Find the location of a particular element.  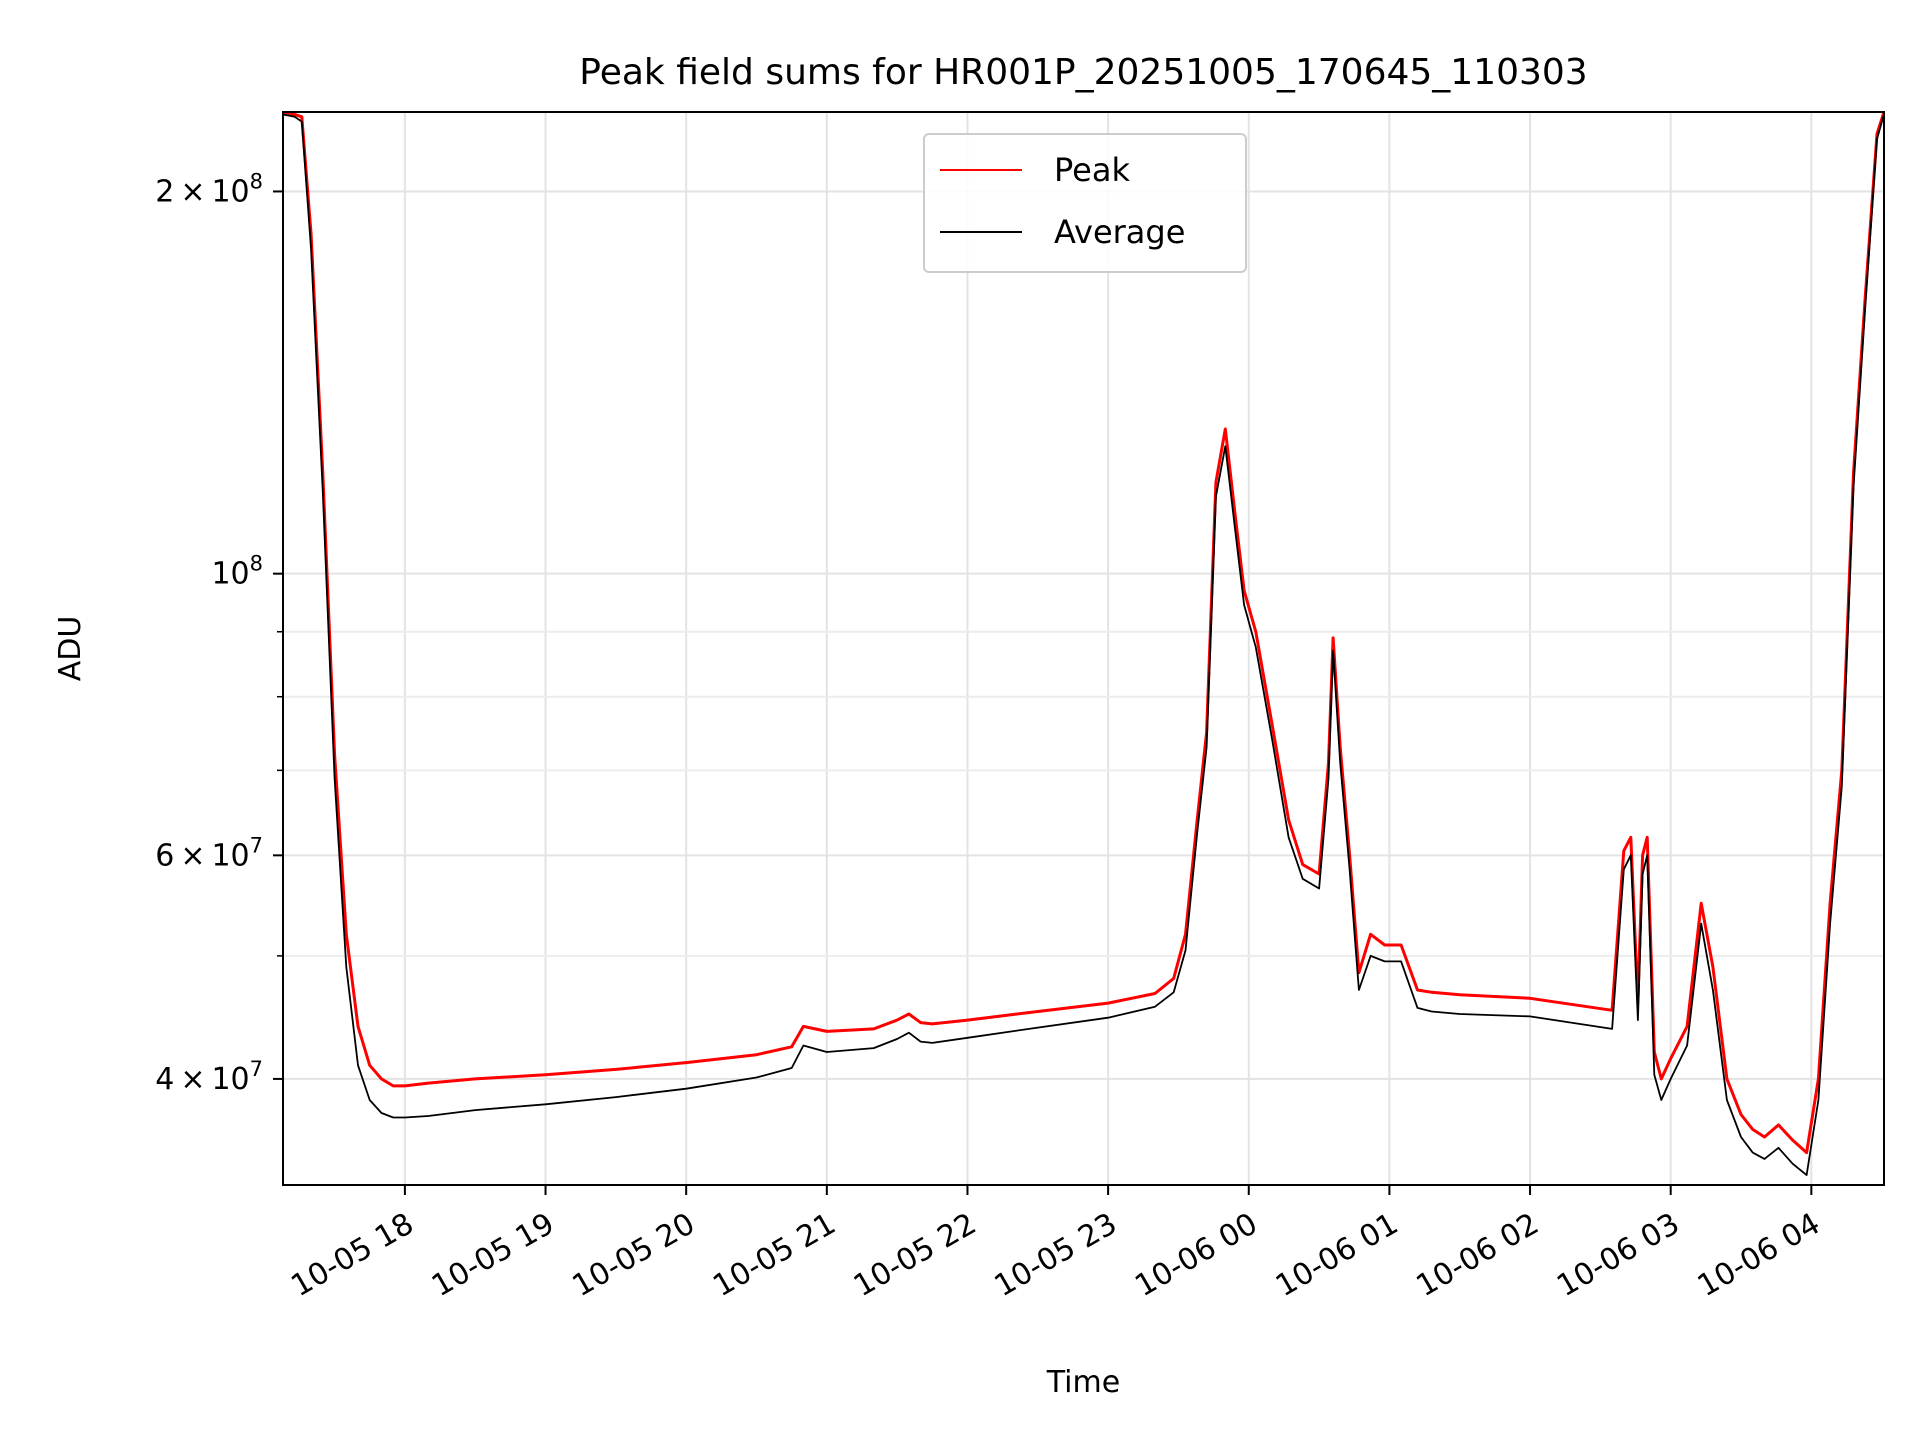

legend-label-average: Average is located at coordinates (1119, 232).